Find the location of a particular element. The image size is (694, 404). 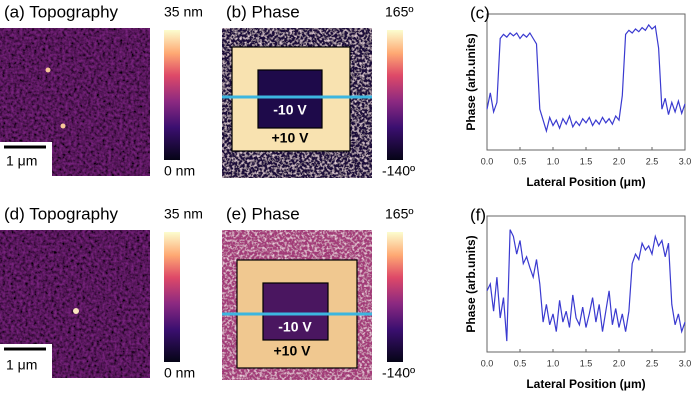

panel-label: (a) Topography is located at coordinates (61, 11).